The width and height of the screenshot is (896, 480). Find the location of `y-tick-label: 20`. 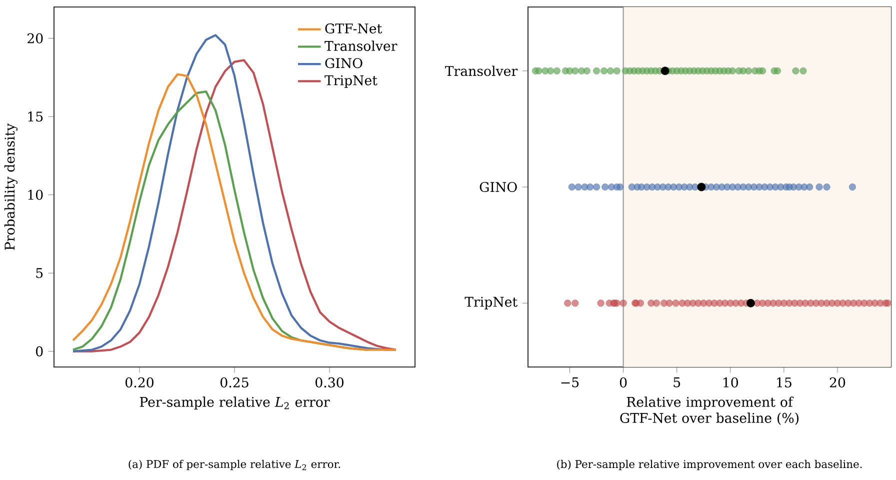

y-tick-label: 20 is located at coordinates (35, 38).